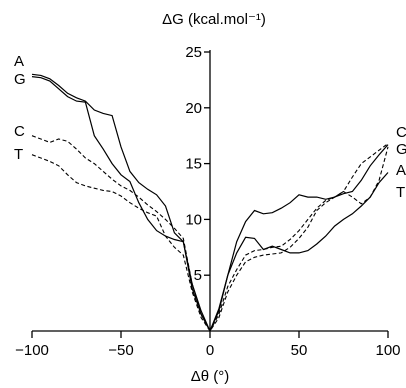 This screenshot has width=406, height=388. I want to click on x-tick-label: 0, so click(210, 350).